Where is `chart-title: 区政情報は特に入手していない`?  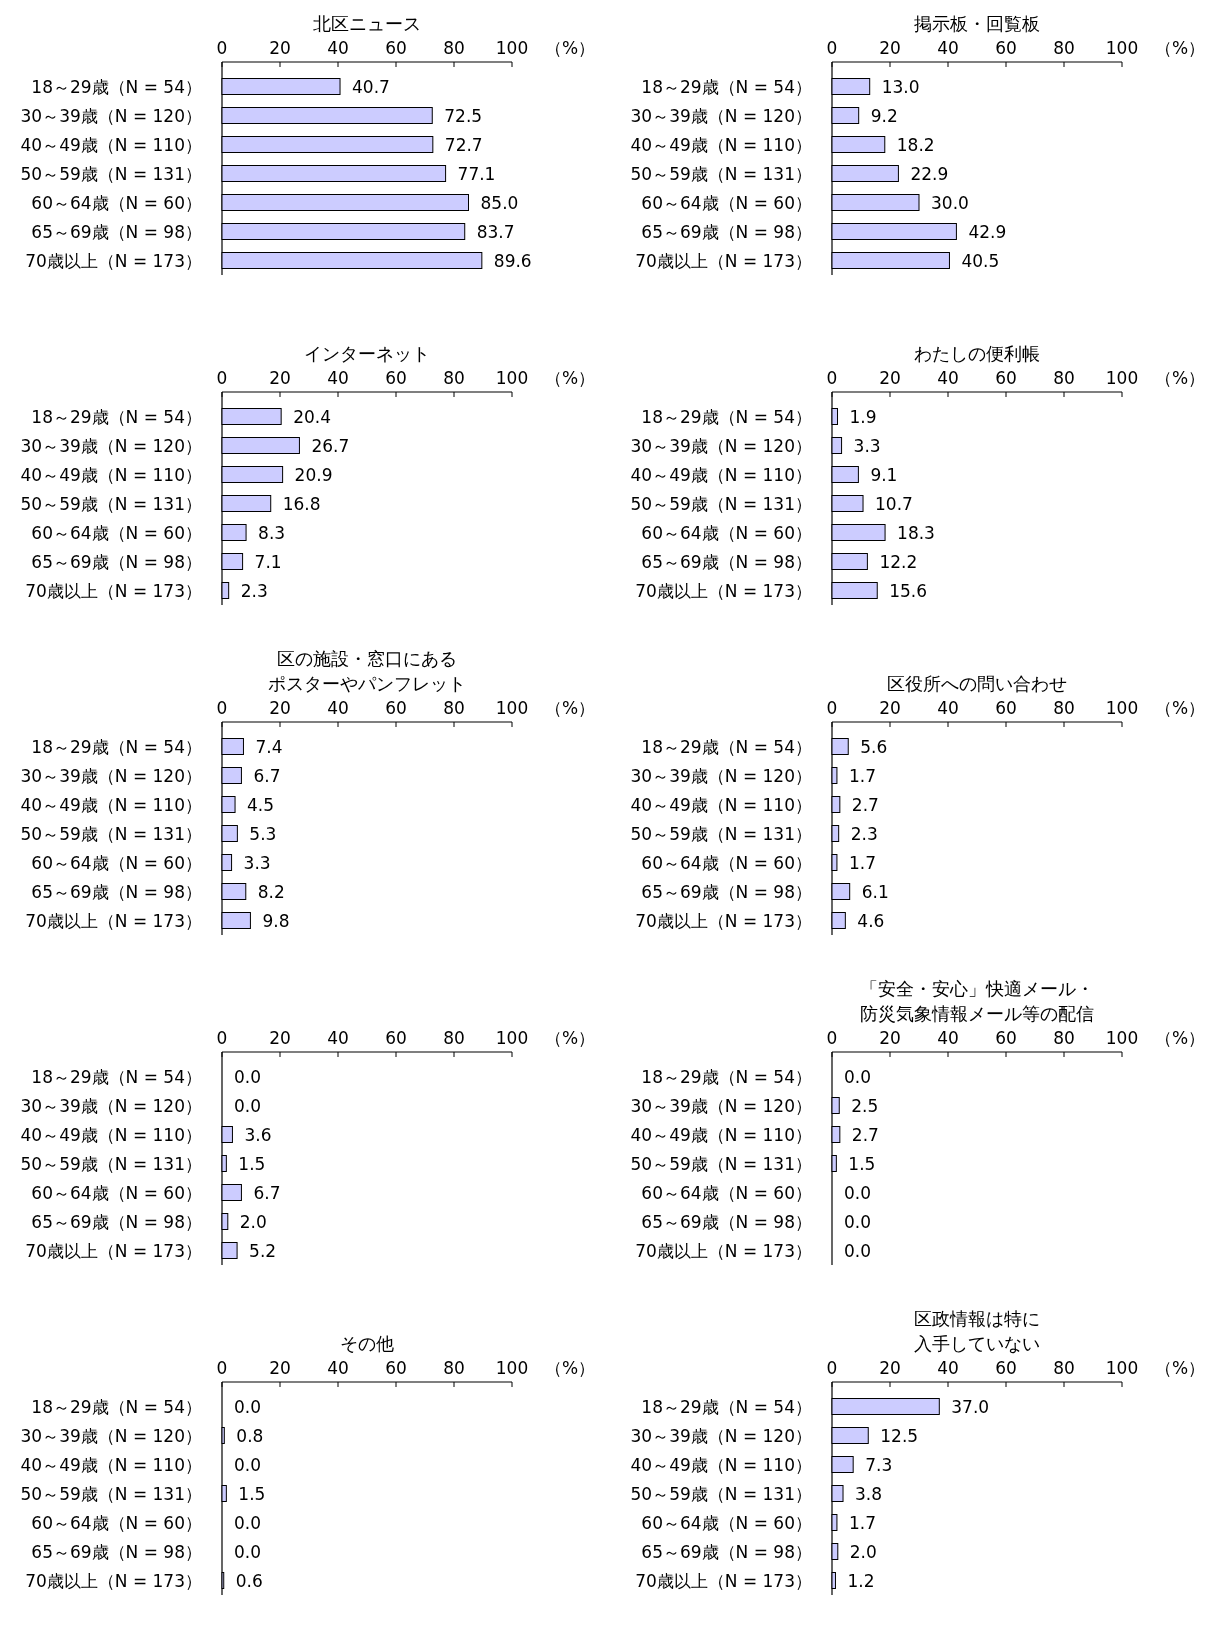
chart-title: 区政情報は特に入手していない is located at coordinates (977, 1331).